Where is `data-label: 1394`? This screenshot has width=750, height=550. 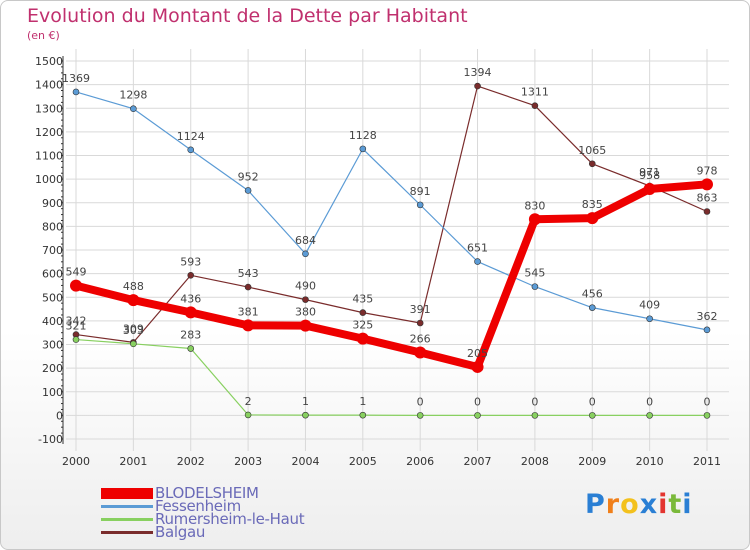
data-label: 1394 is located at coordinates (478, 72).